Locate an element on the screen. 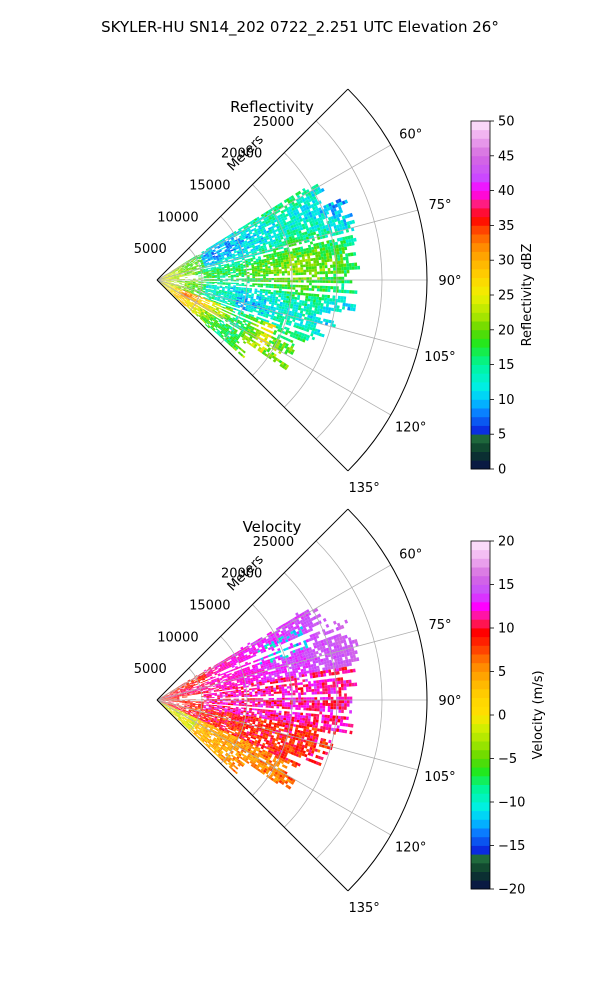 Image resolution: width=600 pixels, height=1004 pixels. colorbar-tick-label: 30 is located at coordinates (506, 261).